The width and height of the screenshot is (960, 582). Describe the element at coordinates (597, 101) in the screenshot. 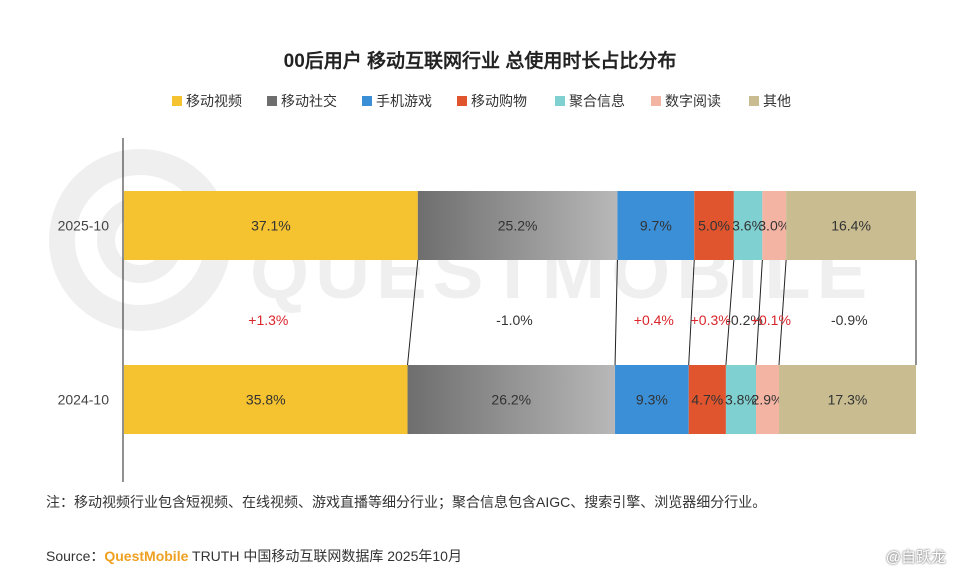

I see `legend-label: 聚合信息` at that location.